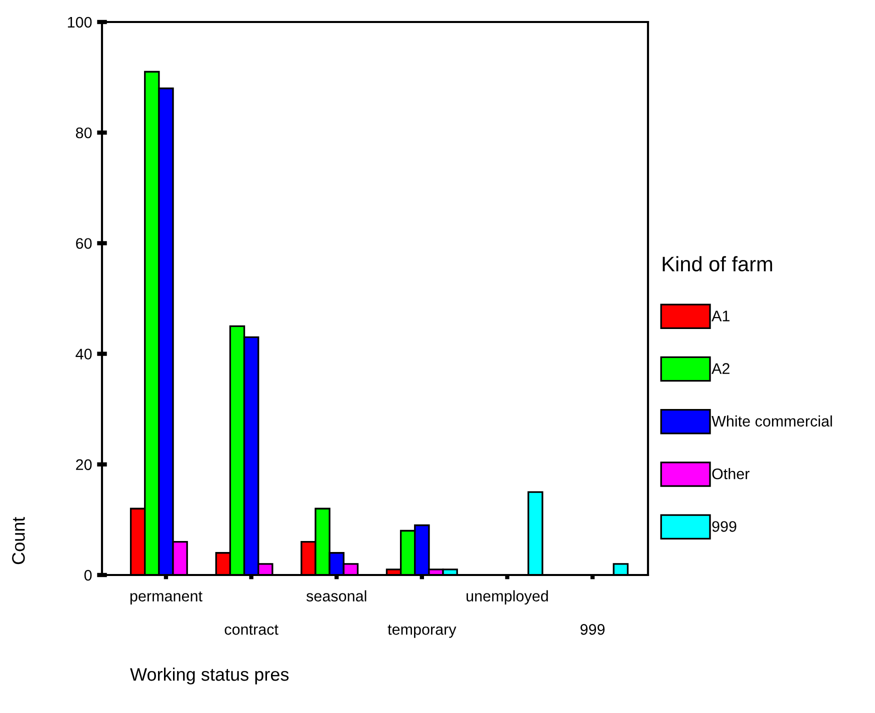  What do you see at coordinates (717, 264) in the screenshot?
I see `legend-title: Kind of farm` at bounding box center [717, 264].